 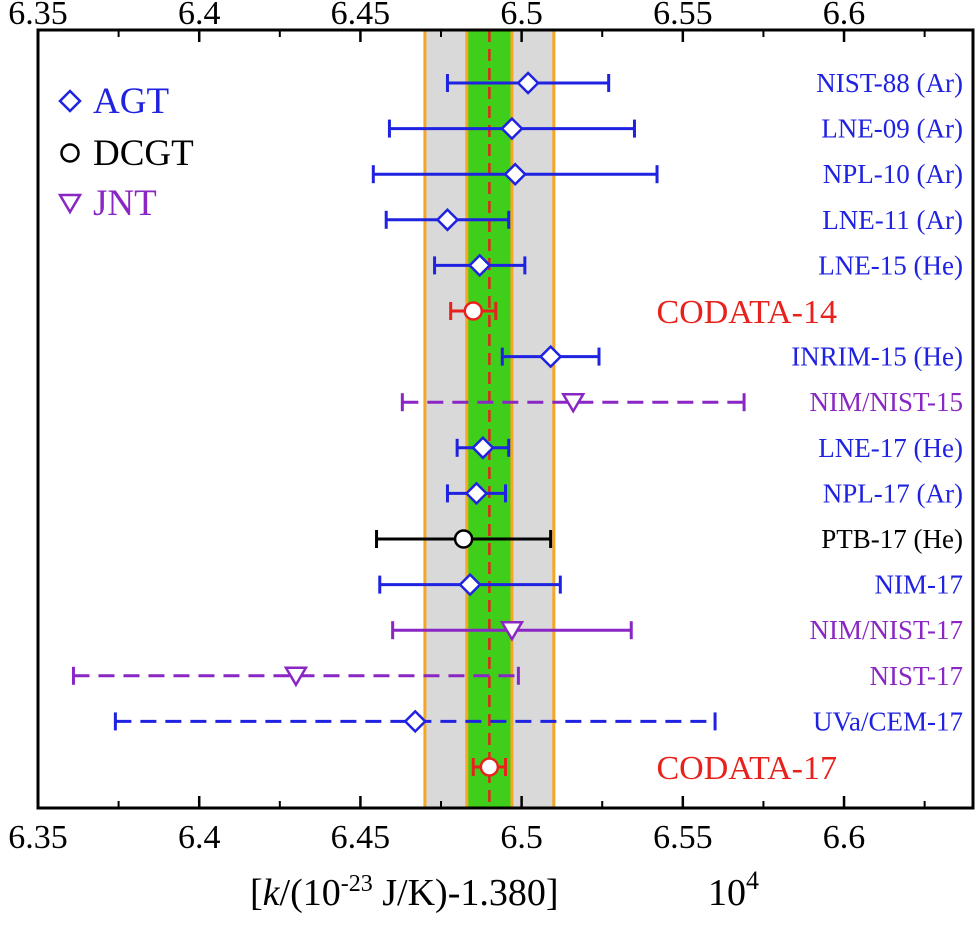 What do you see at coordinates (844, 837) in the screenshot?
I see `x-tick-label-bottom: 6.6` at bounding box center [844, 837].